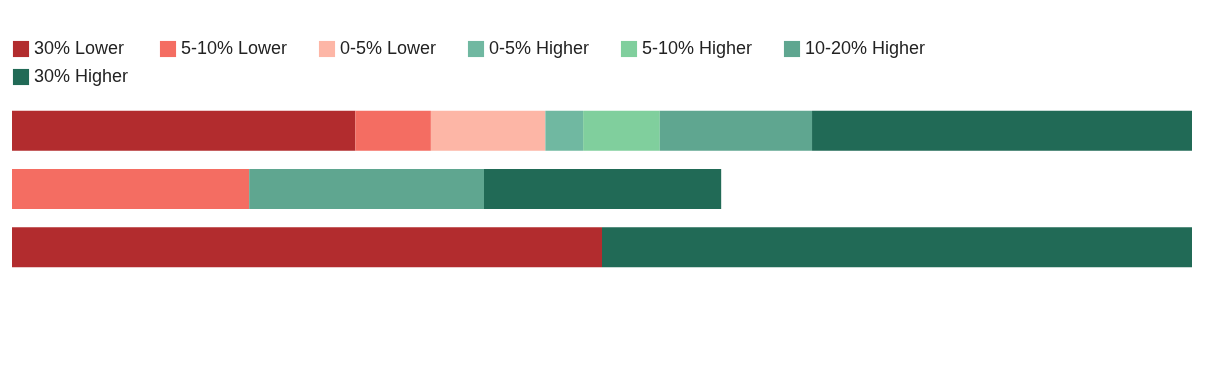  Describe the element at coordinates (539, 48) in the screenshot. I see `legend-label: 0-5% Higher` at that location.